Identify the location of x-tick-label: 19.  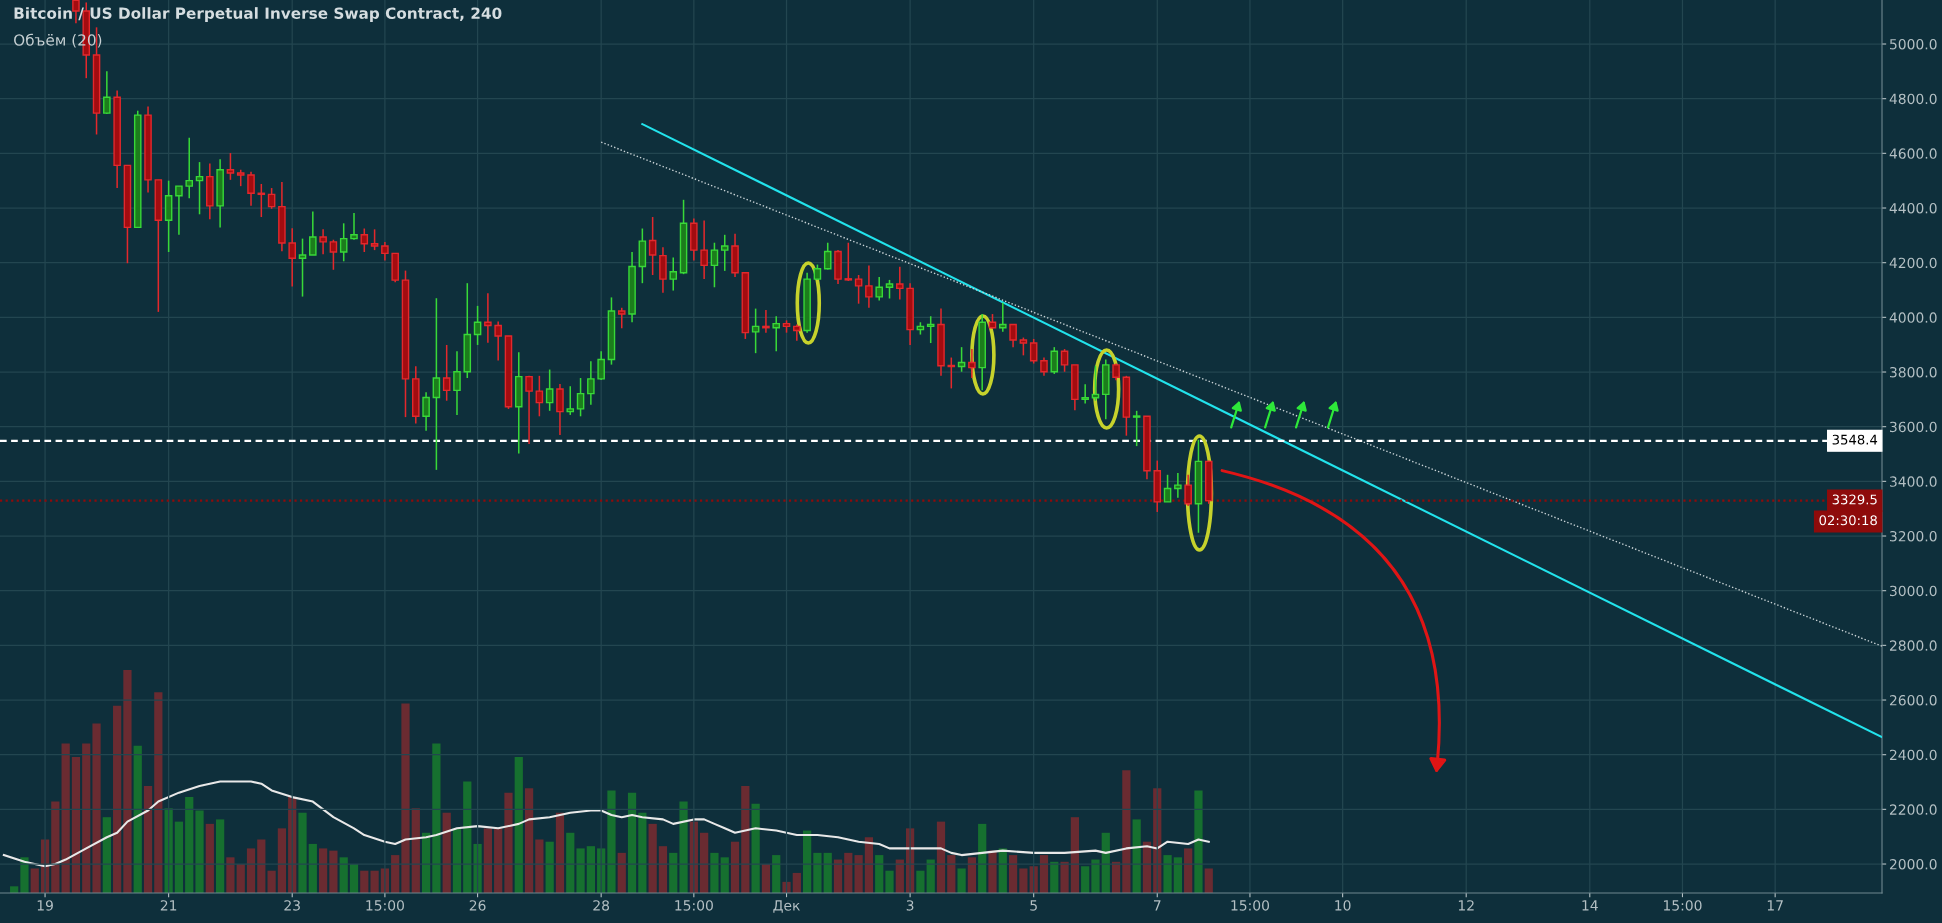
(45, 905).